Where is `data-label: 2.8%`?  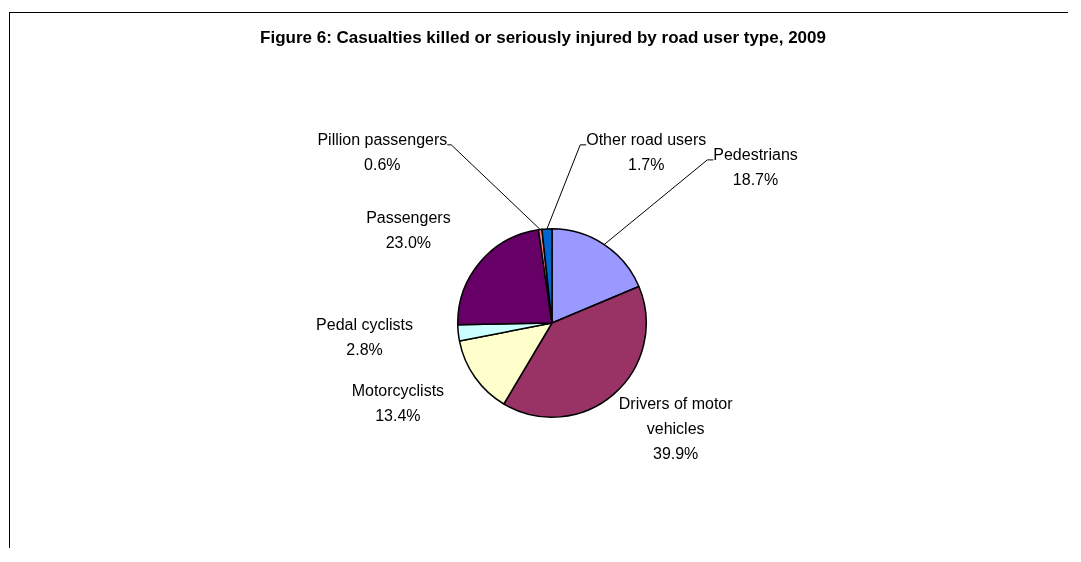 data-label: 2.8% is located at coordinates (364, 349).